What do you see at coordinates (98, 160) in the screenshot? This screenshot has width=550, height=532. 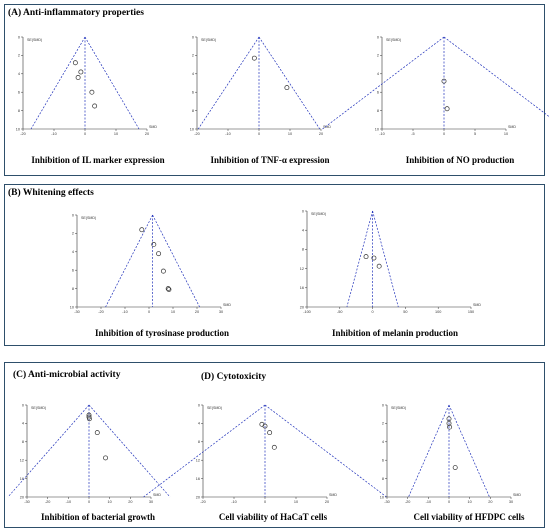 I see `caption-il: Inhibition of IL marker expression` at bounding box center [98, 160].